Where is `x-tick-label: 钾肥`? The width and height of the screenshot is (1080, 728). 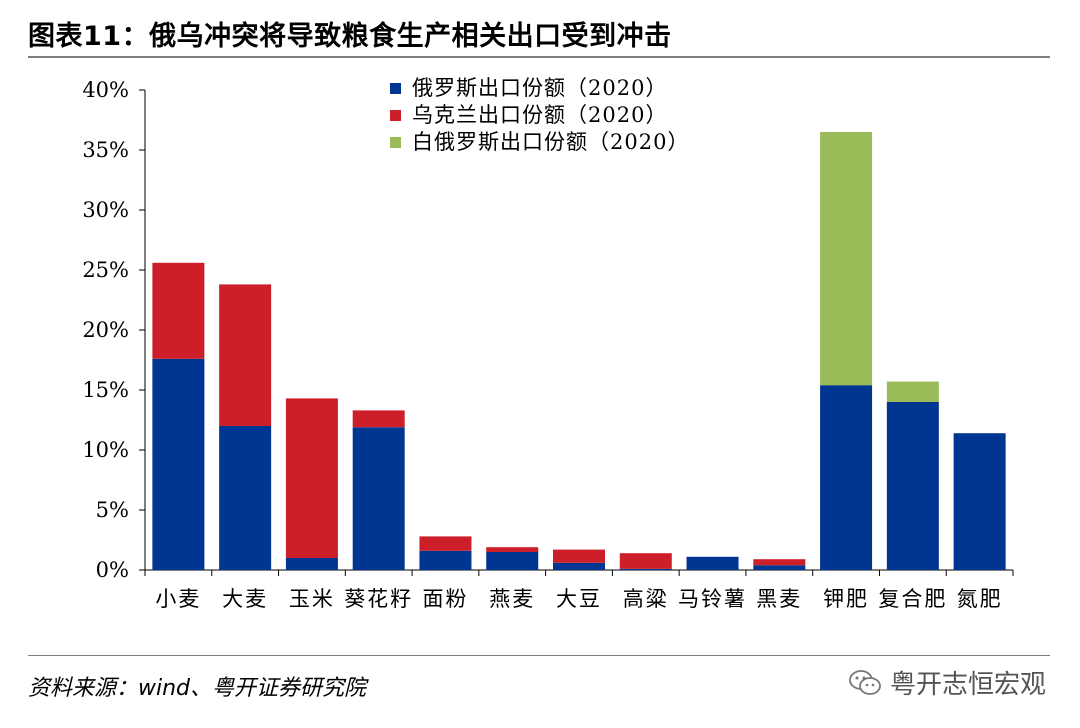
x-tick-label: 钾肥 is located at coordinates (846, 599).